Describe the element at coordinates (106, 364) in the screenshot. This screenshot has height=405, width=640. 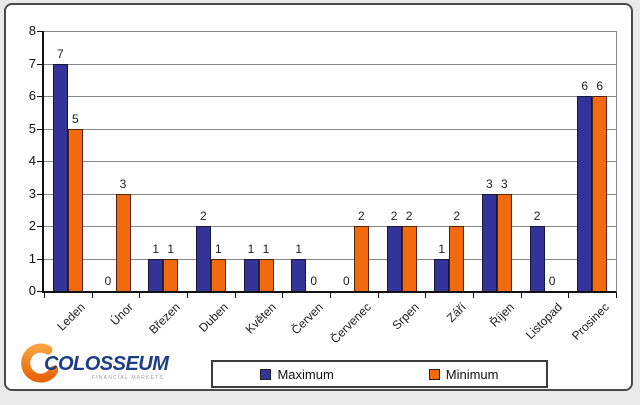
I see `logo-text: COLOSSEUM` at that location.